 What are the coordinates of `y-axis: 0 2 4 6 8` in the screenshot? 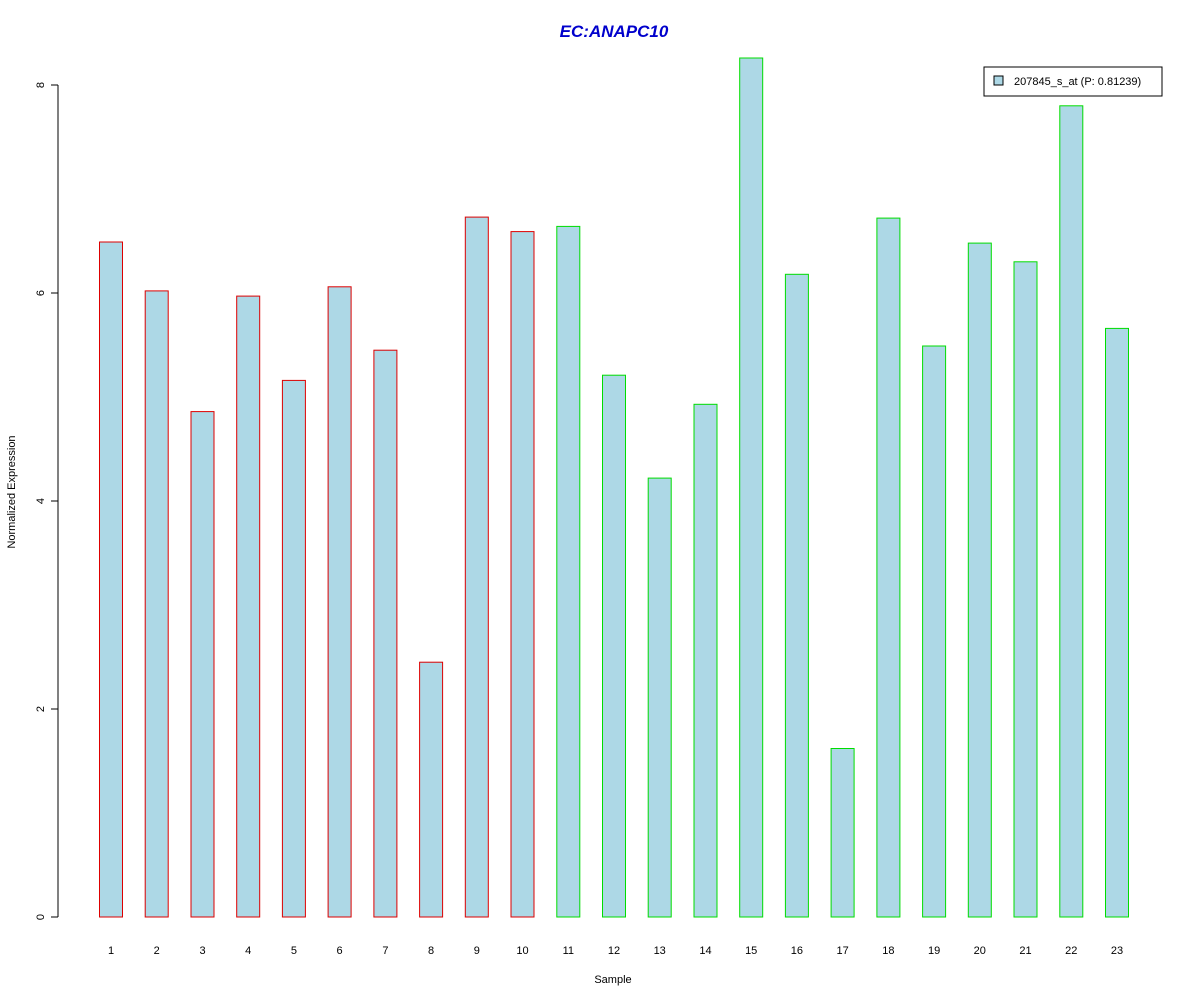 It's located at (47, 501).